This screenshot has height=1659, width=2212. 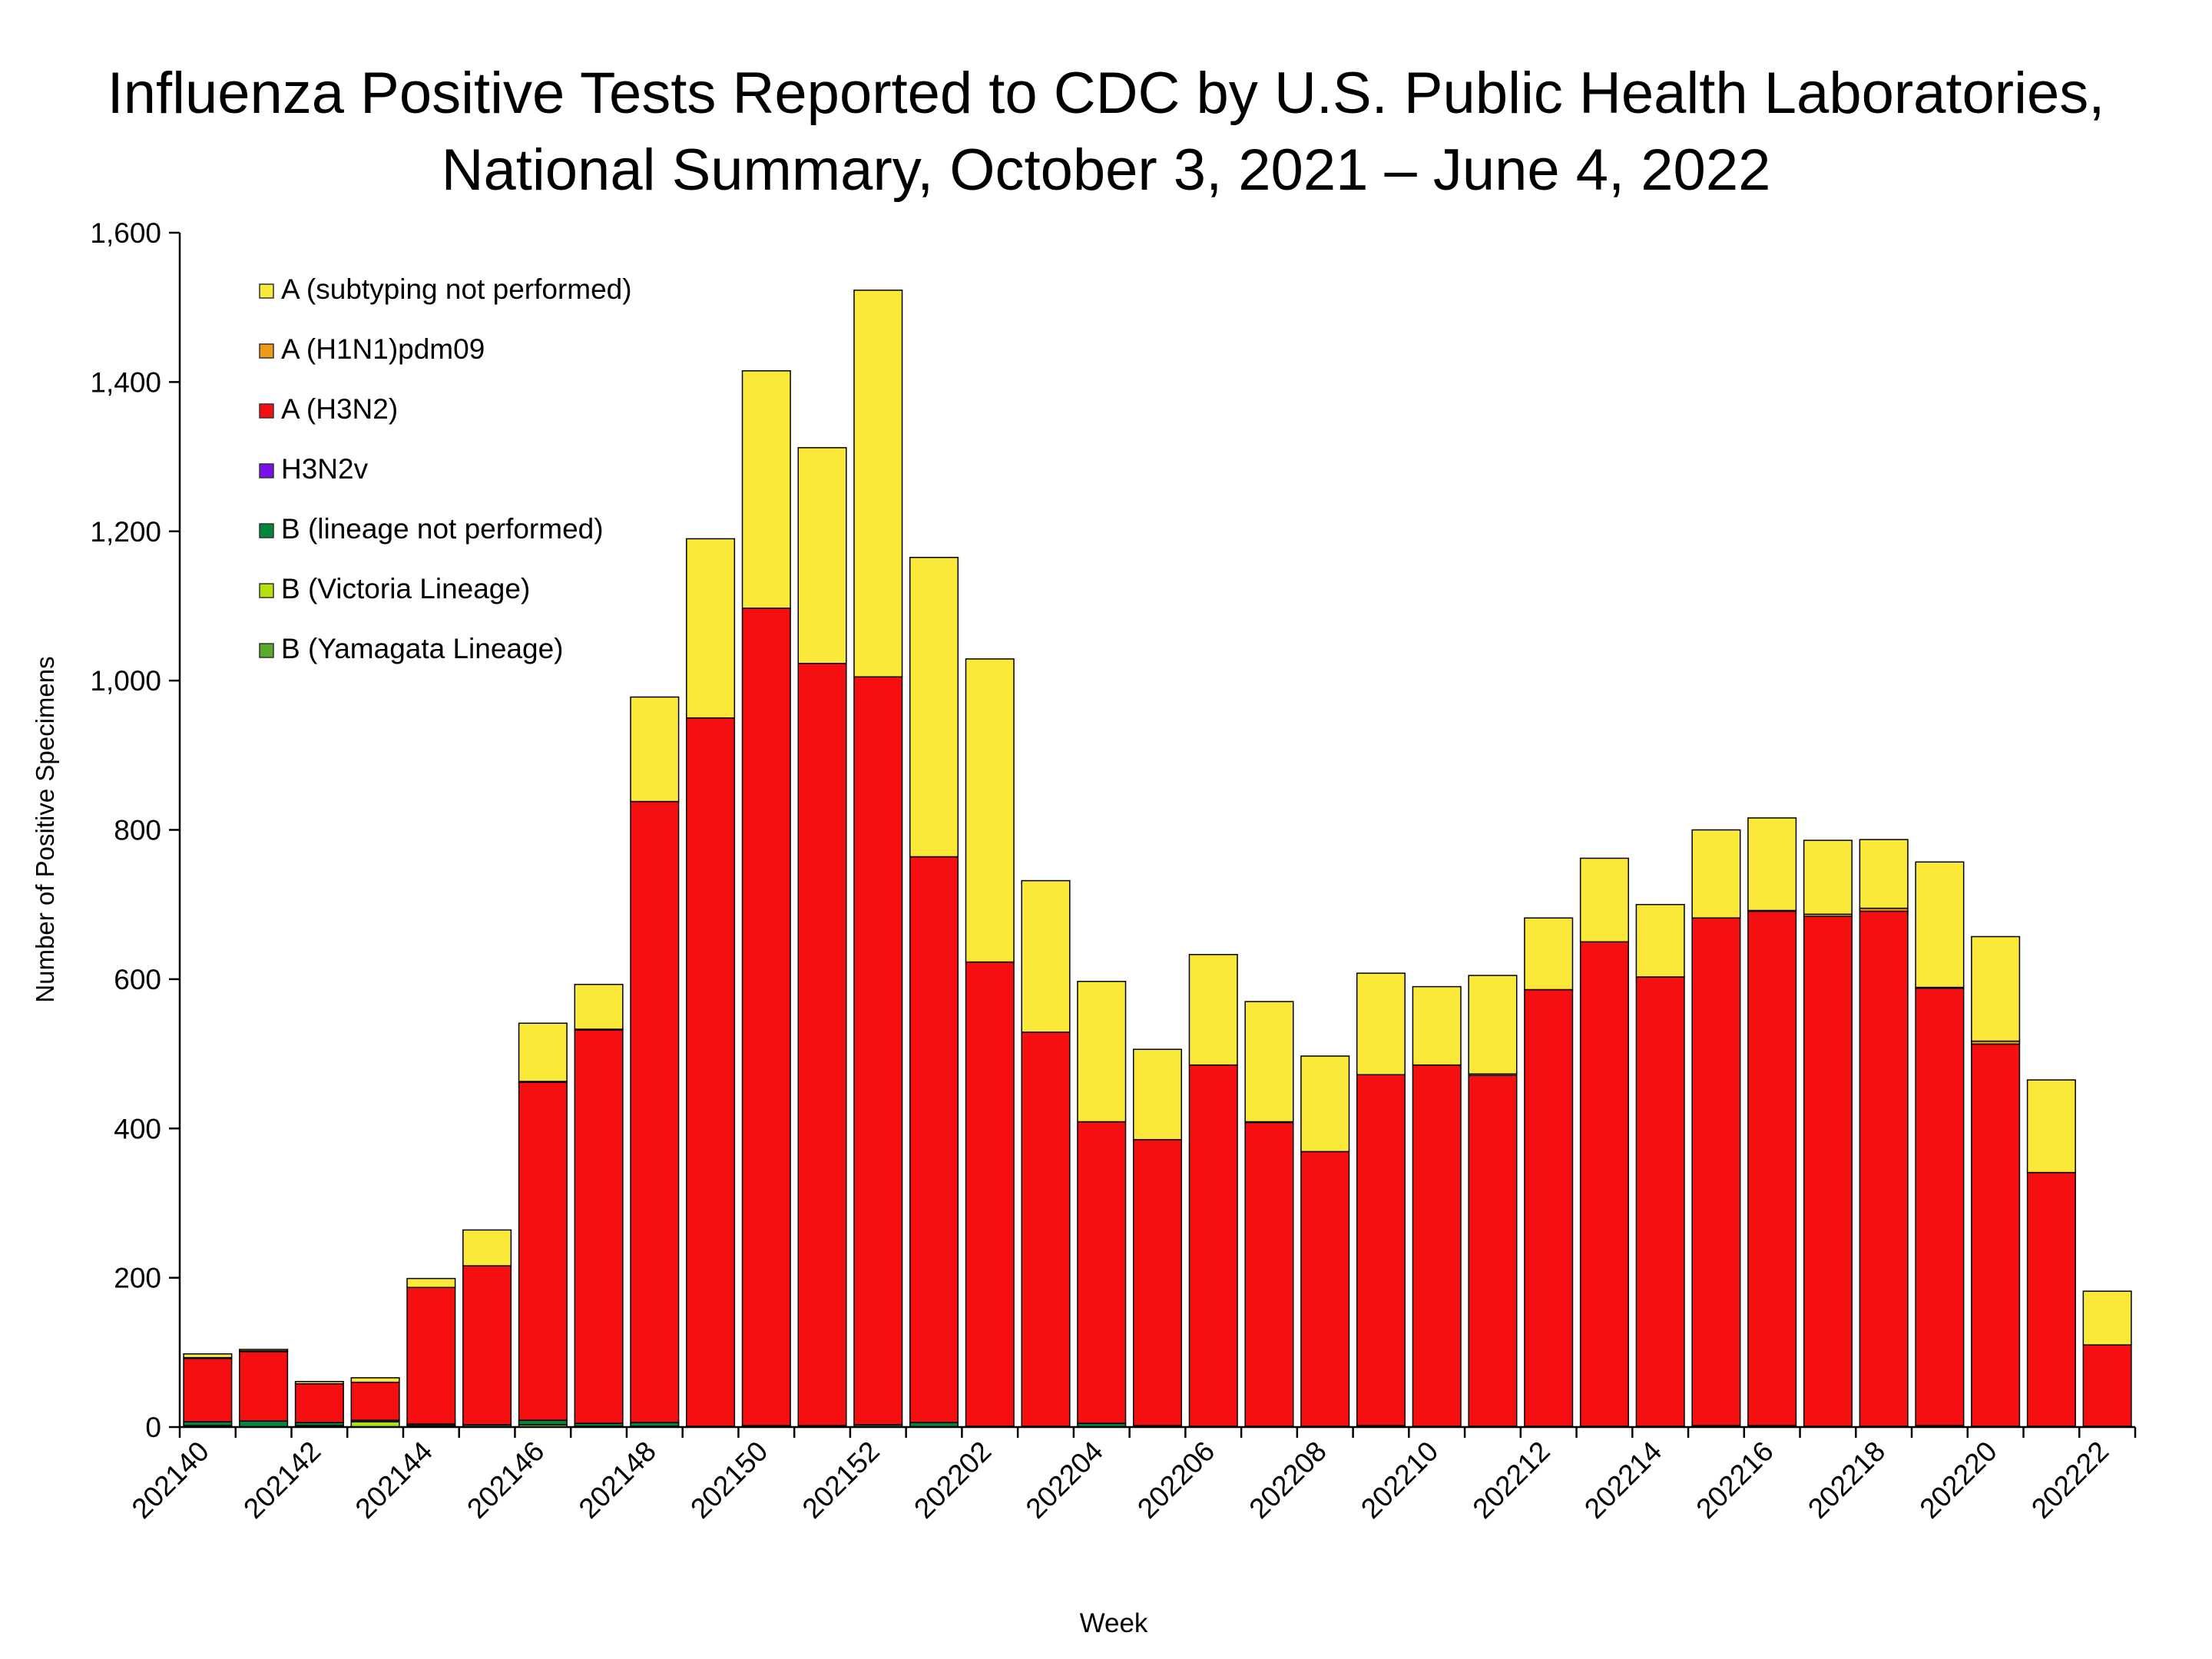 I want to click on x-tick-label: 202140, so click(x=170, y=1480).